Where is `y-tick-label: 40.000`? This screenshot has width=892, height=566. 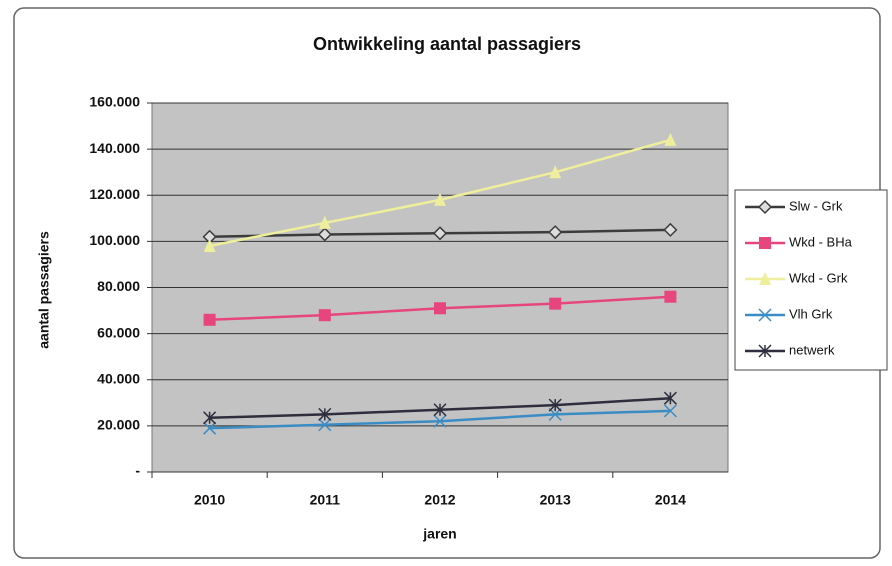 y-tick-label: 40.000 is located at coordinates (118, 378).